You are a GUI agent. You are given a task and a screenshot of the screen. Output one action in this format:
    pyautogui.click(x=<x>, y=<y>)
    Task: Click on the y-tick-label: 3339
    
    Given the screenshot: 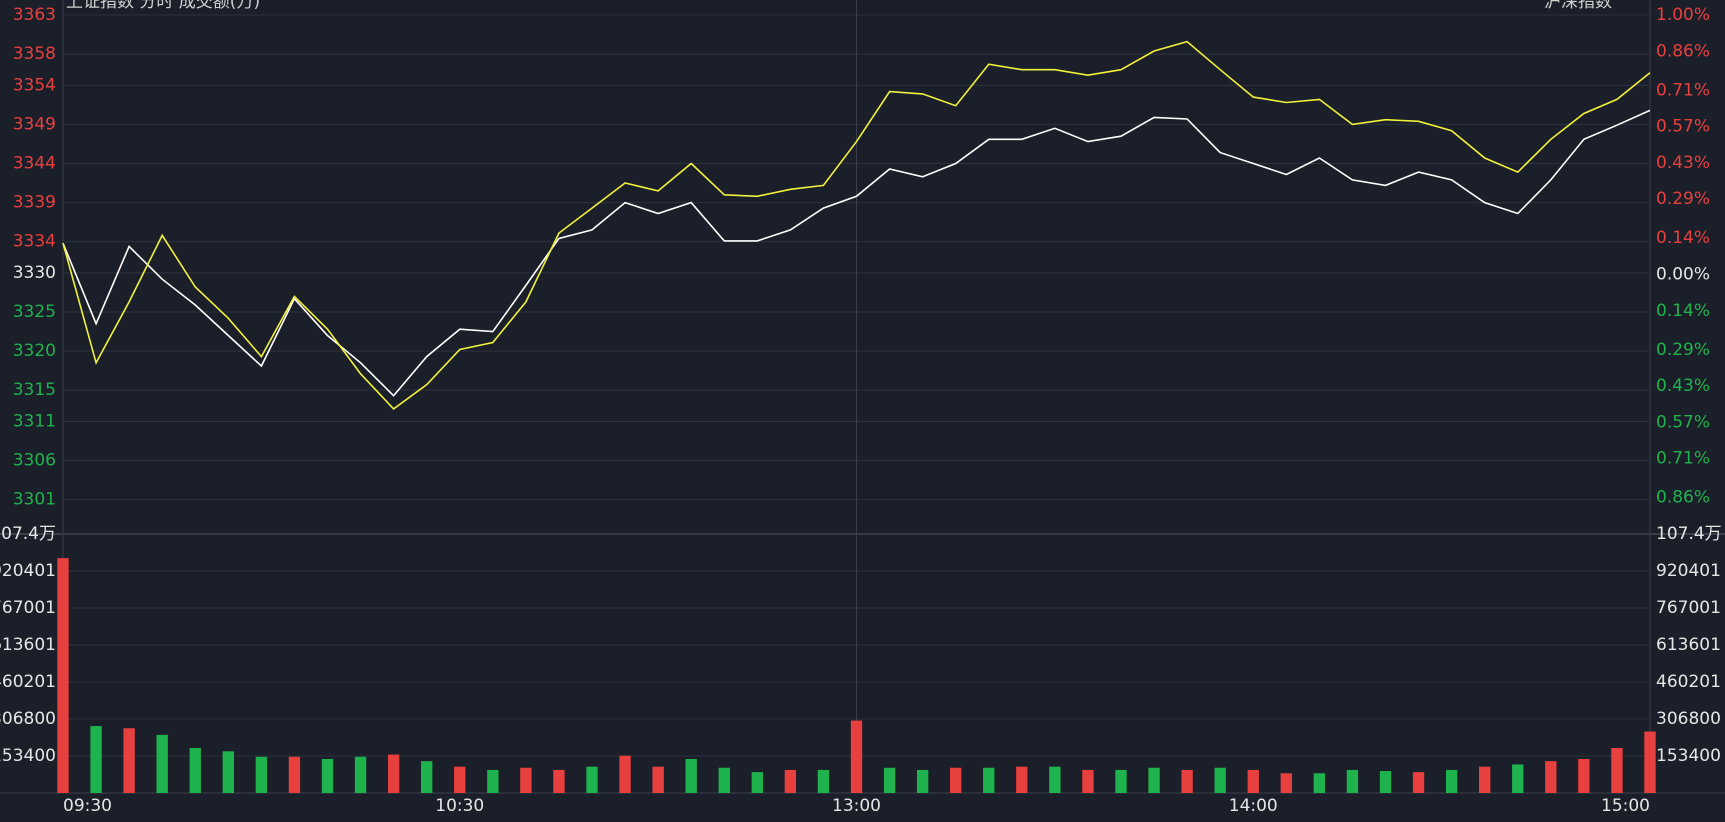 What is the action you would take?
    pyautogui.click(x=34, y=203)
    